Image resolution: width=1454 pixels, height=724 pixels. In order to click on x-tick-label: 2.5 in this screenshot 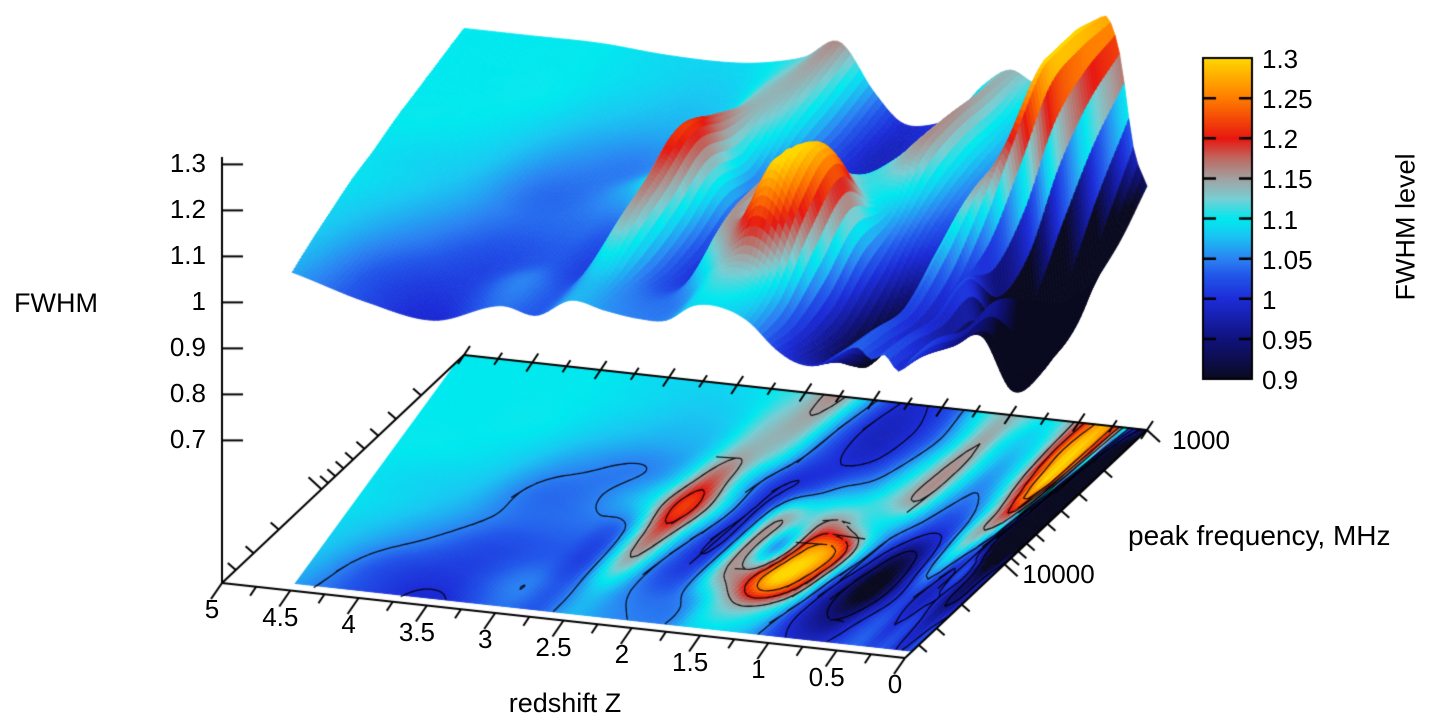, I will do `click(553, 646)`.